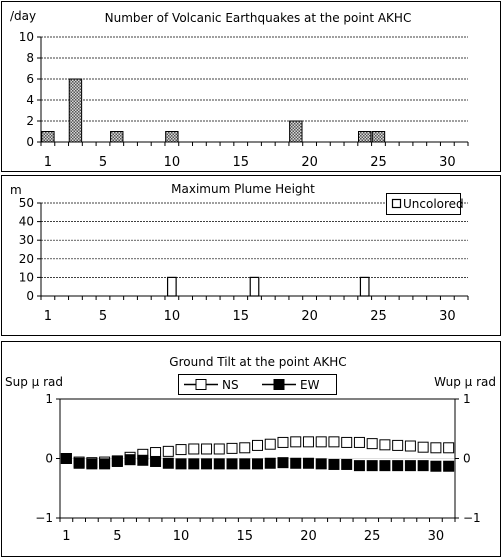  Describe the element at coordinates (26, 240) in the screenshot. I see `y-tick-label: 30` at that location.